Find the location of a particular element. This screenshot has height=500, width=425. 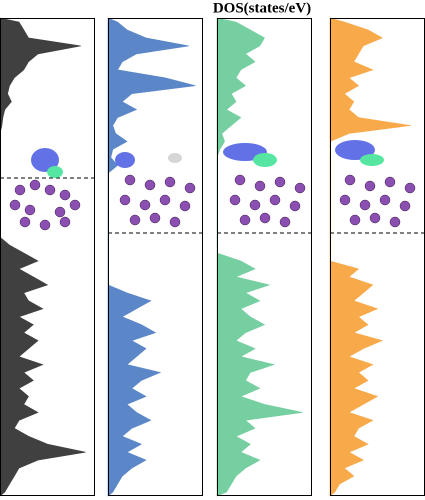

molecule is located at coordinates (212, 202).